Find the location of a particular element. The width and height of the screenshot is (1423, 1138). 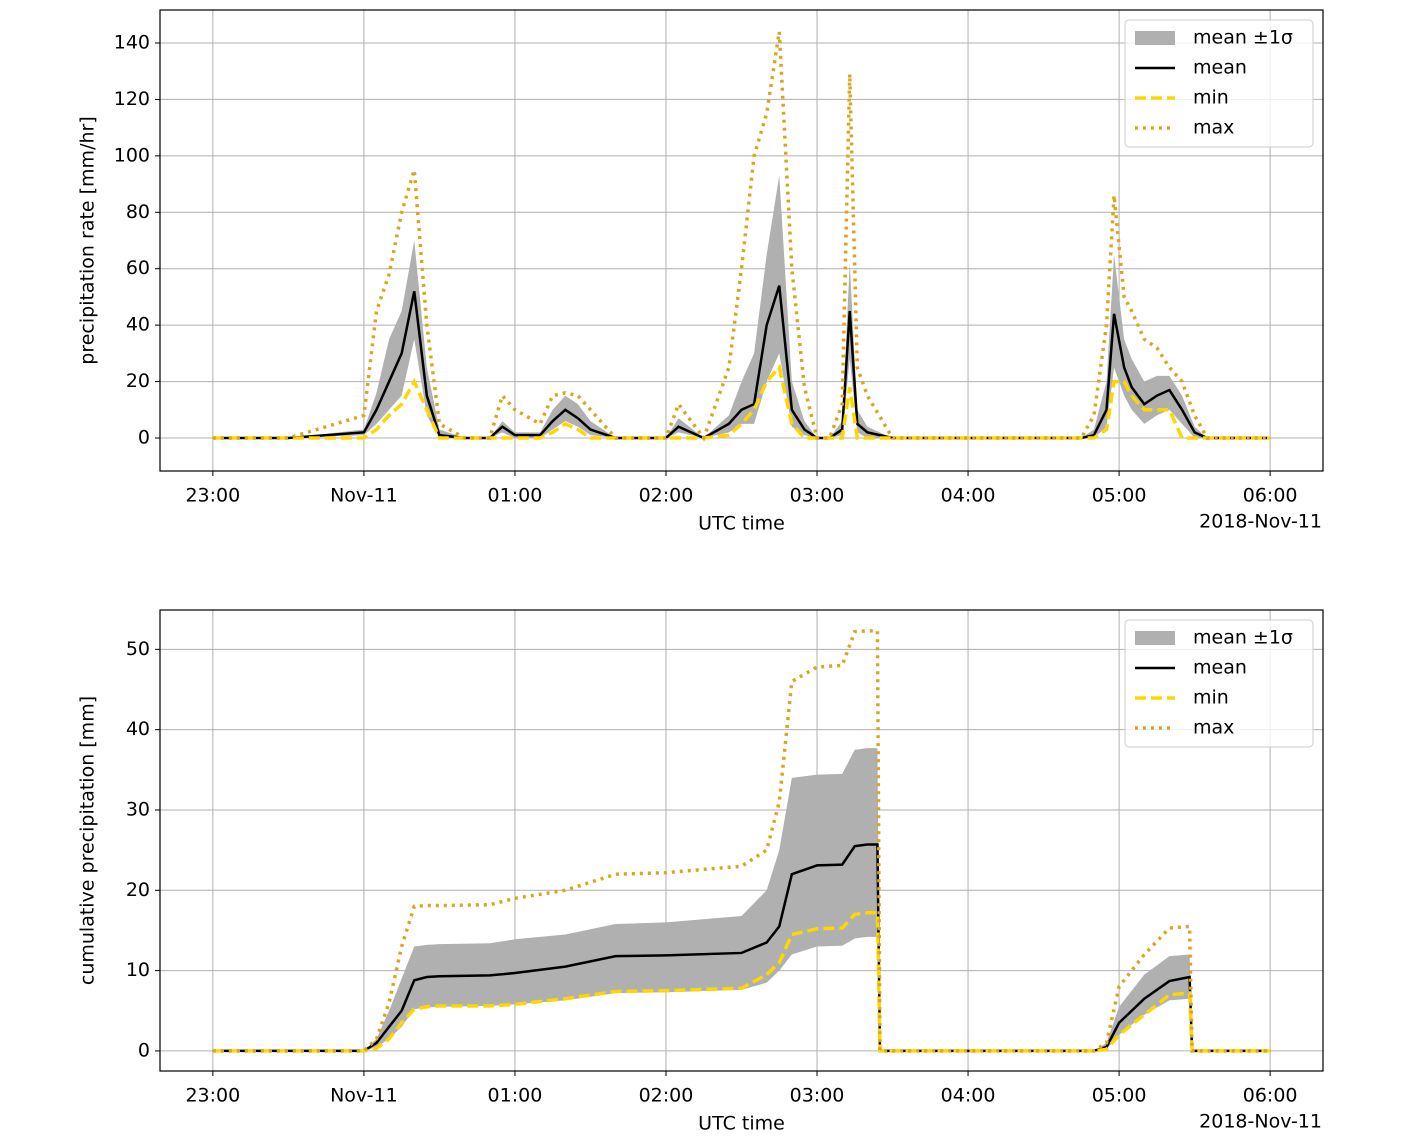

y-axis-label: cumulative precipitation [mm] is located at coordinates (88, 840).